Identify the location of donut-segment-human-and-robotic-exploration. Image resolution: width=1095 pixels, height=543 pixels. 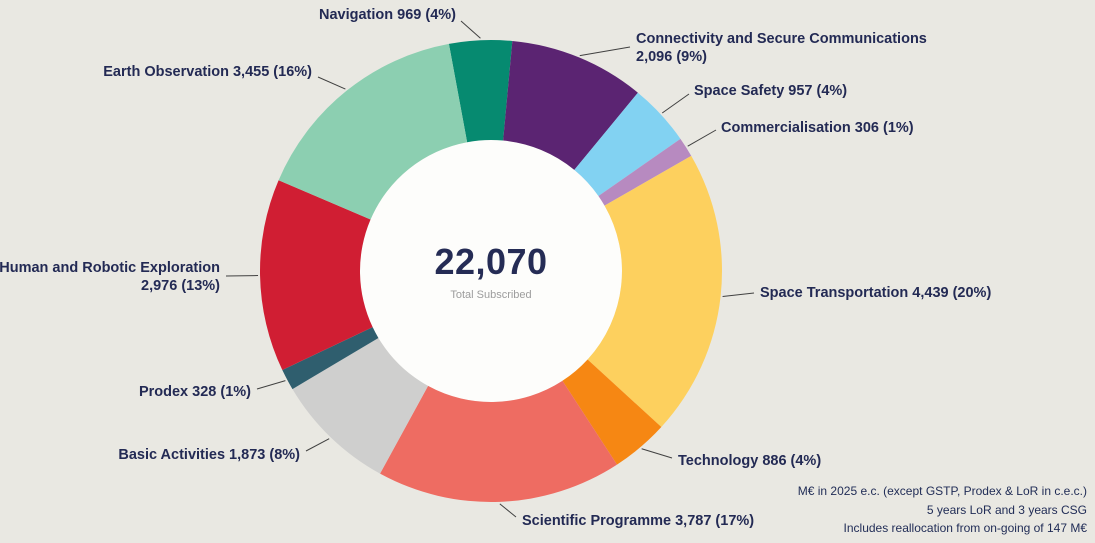
(316, 275).